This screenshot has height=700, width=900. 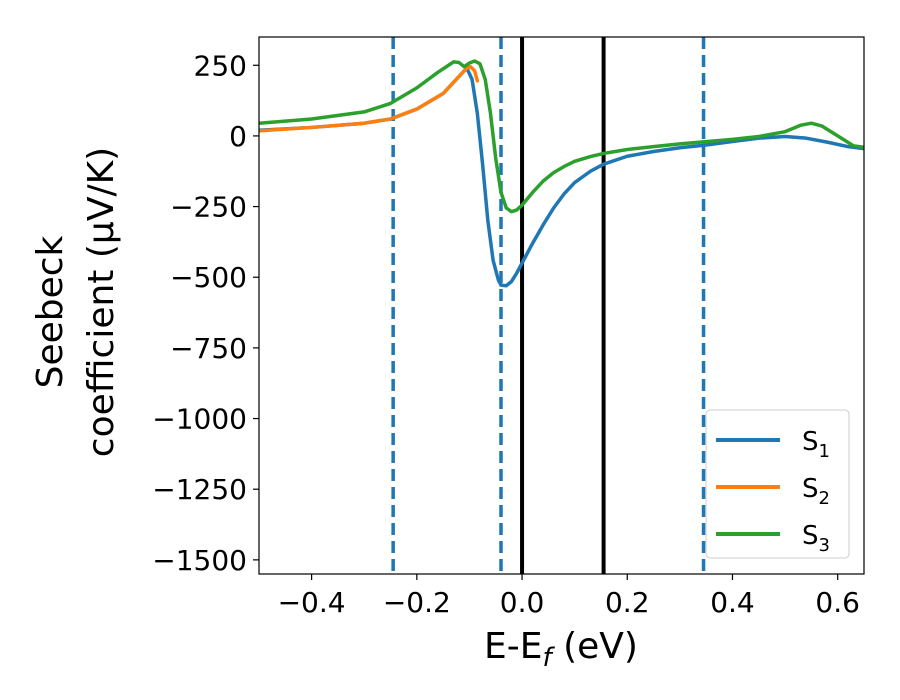 What do you see at coordinates (816, 491) in the screenshot?
I see `legend-label-s2: S2` at bounding box center [816, 491].